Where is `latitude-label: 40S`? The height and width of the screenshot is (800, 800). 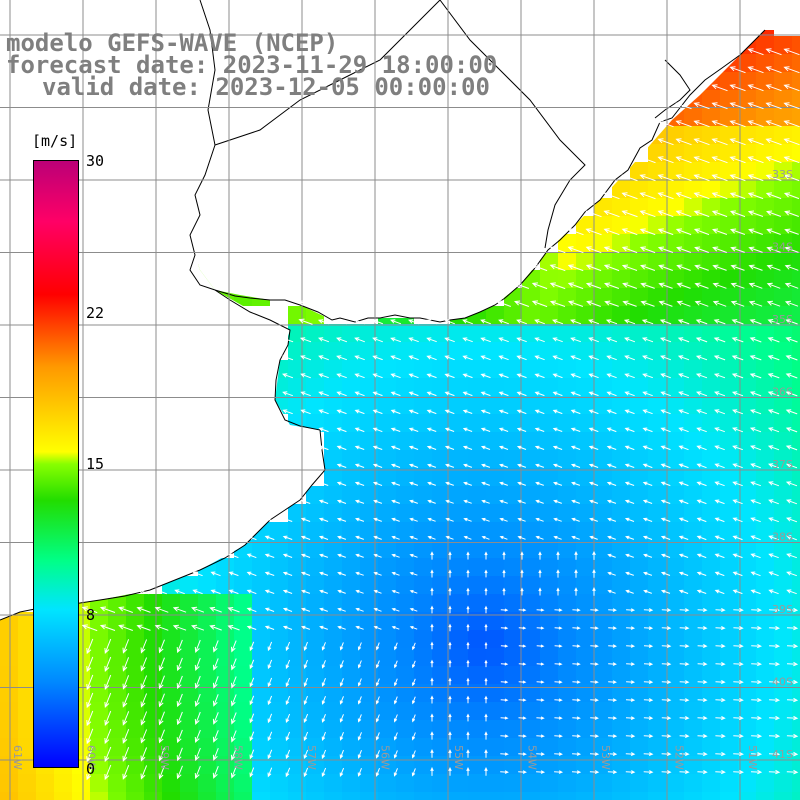
latitude-label: 40S is located at coordinates (782, 682).